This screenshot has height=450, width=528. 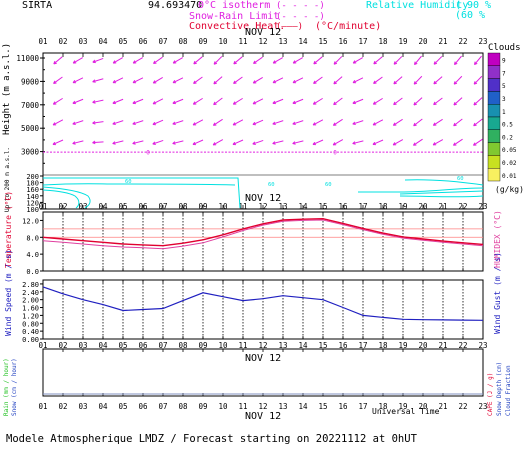 What do you see at coordinates (263, 198) in the screenshot?
I see `date-label-2: NOV 12` at bounding box center [263, 198].